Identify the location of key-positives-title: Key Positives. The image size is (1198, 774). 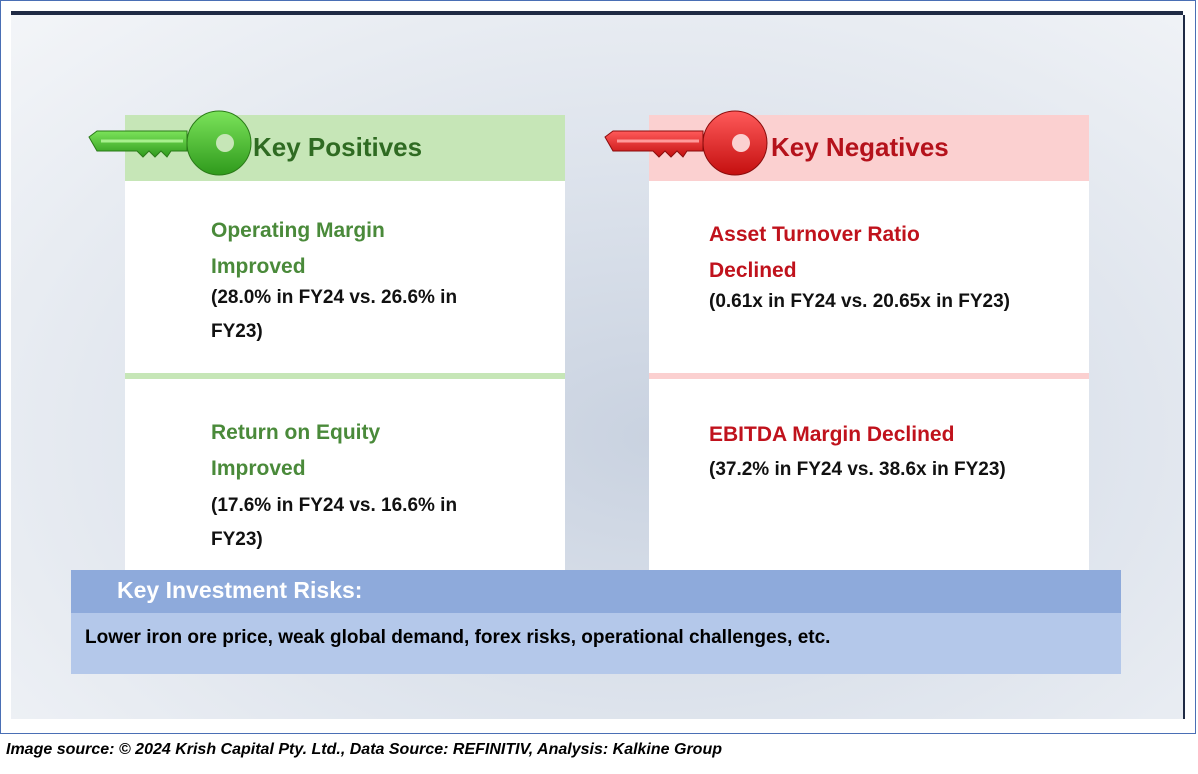
(338, 147).